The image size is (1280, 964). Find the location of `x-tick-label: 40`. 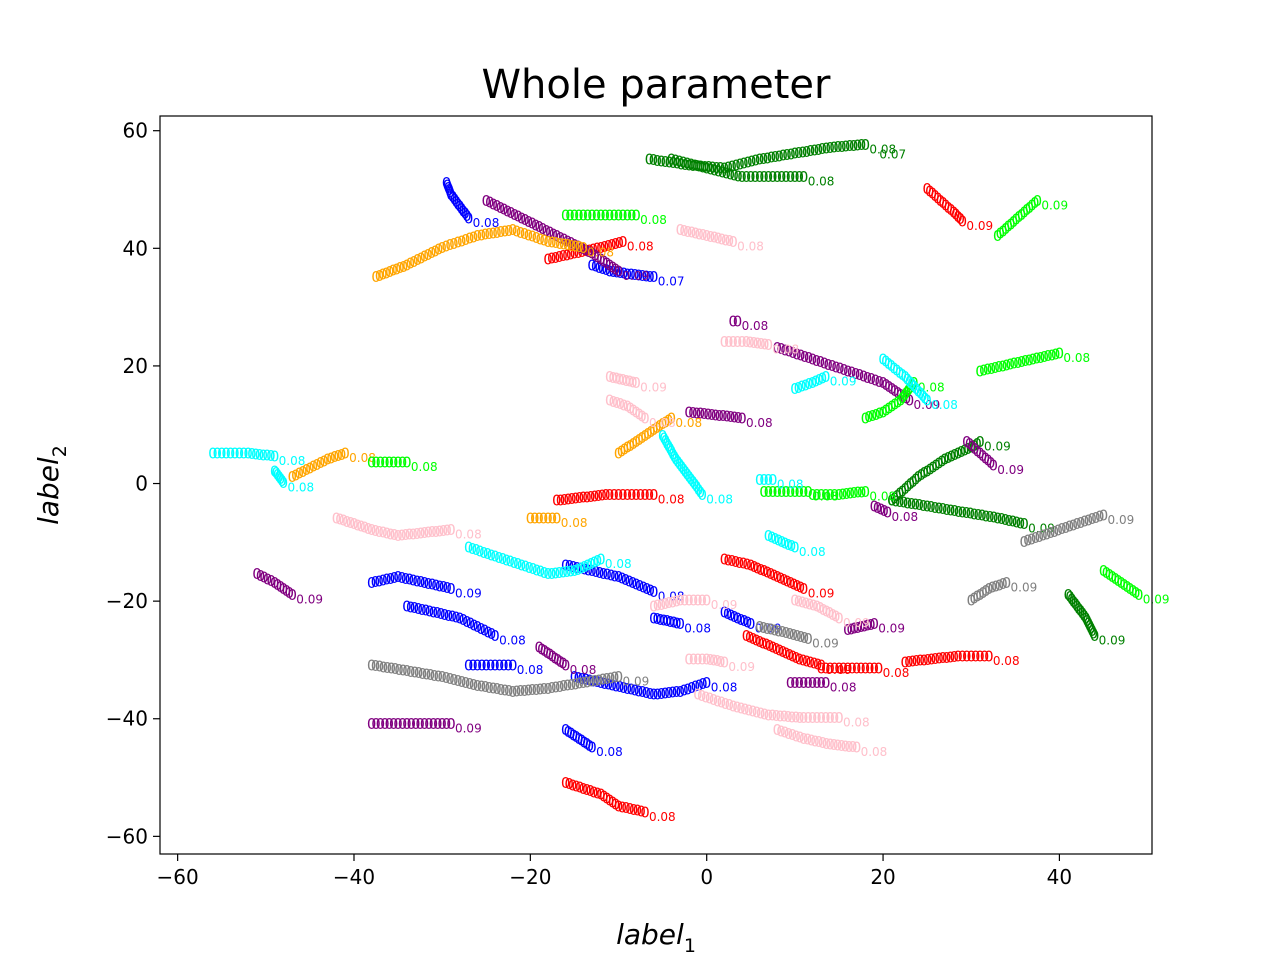

x-tick-label: 40 is located at coordinates (1059, 877).